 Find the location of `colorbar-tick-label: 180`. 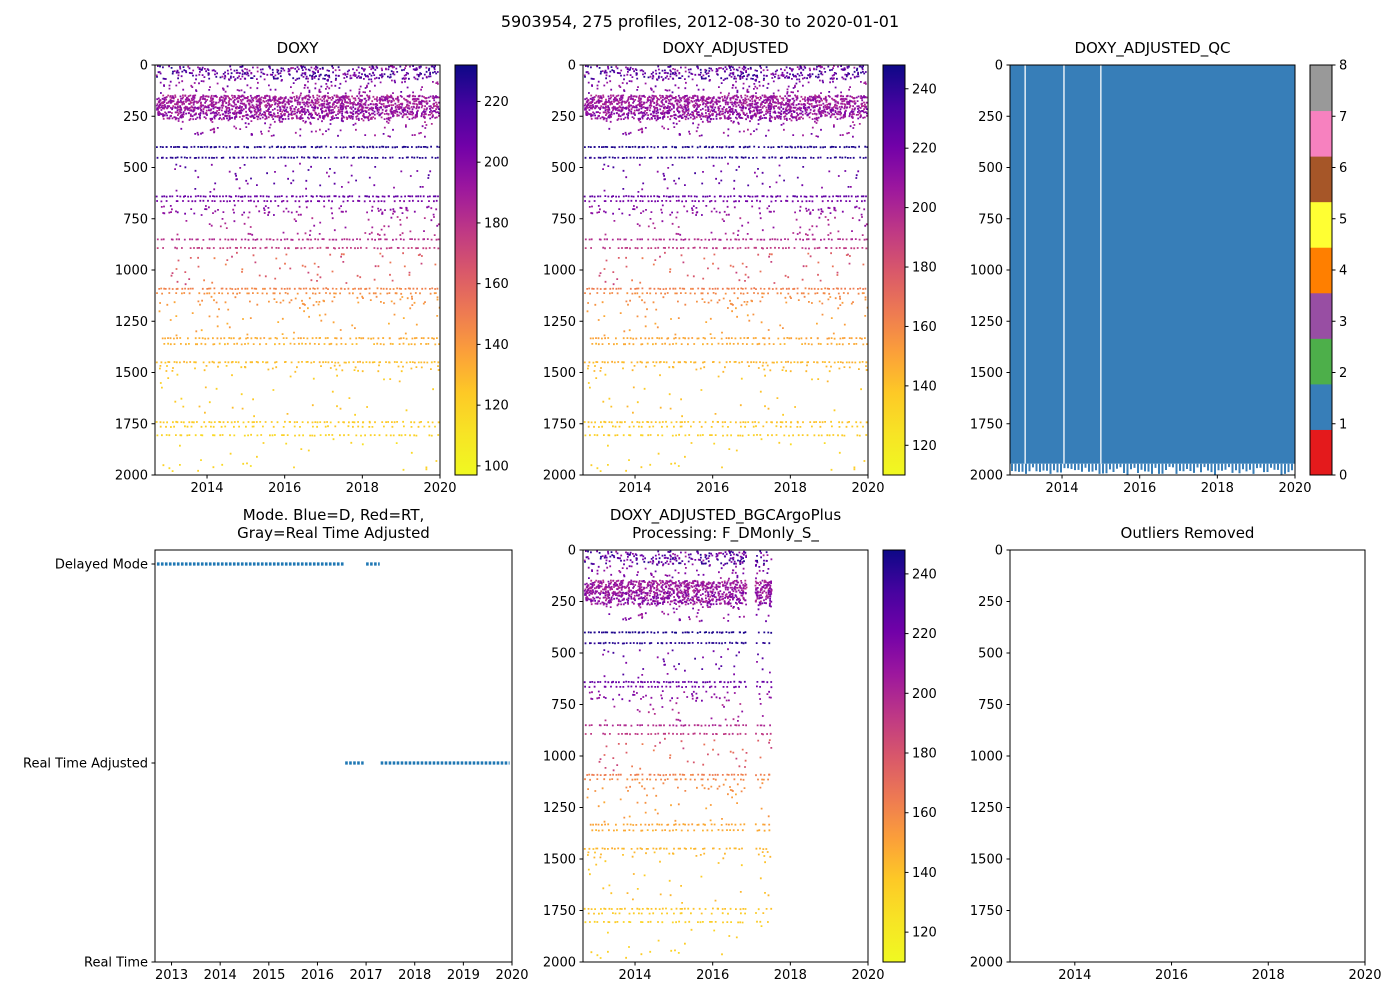

colorbar-tick-label: 180 is located at coordinates (924, 268).